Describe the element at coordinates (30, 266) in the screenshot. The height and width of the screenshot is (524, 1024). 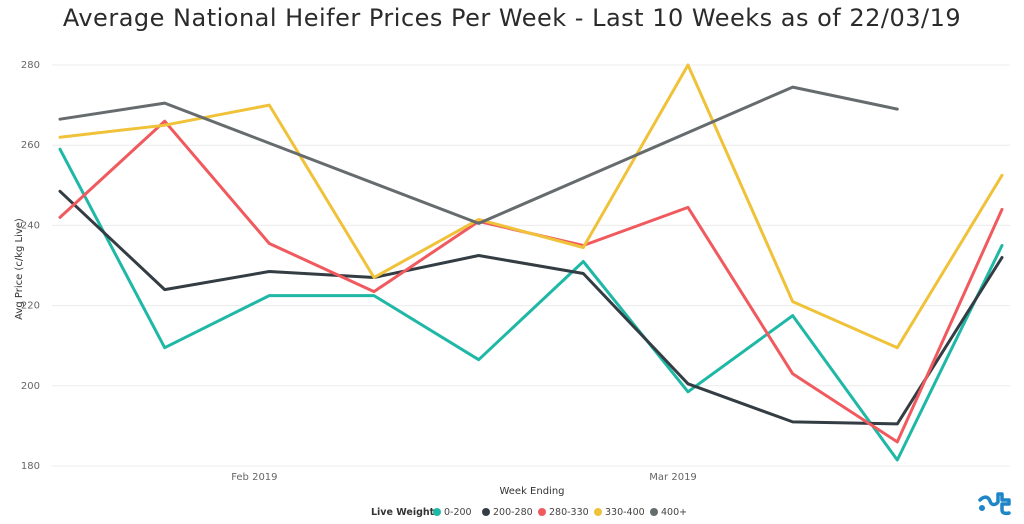
I see `y-axis-ticks: 180 200 220 240 260 280` at that location.